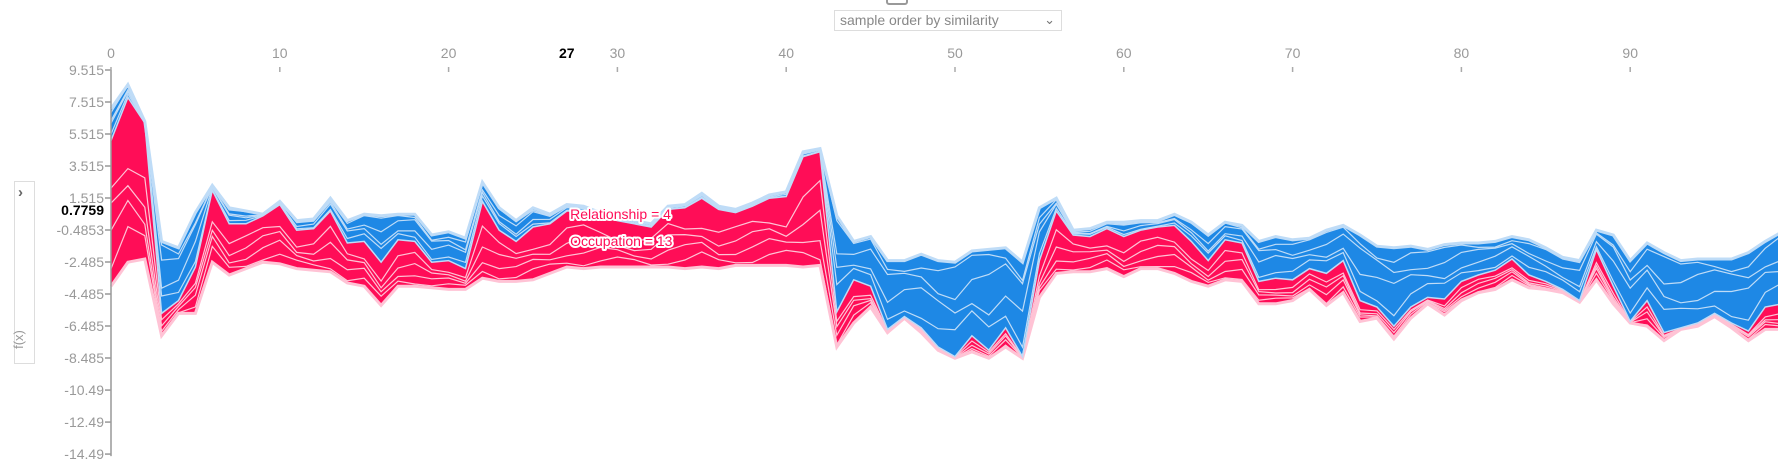 This screenshot has height=470, width=1778. I want to click on y-tick-label: 9.515, so click(86, 70).